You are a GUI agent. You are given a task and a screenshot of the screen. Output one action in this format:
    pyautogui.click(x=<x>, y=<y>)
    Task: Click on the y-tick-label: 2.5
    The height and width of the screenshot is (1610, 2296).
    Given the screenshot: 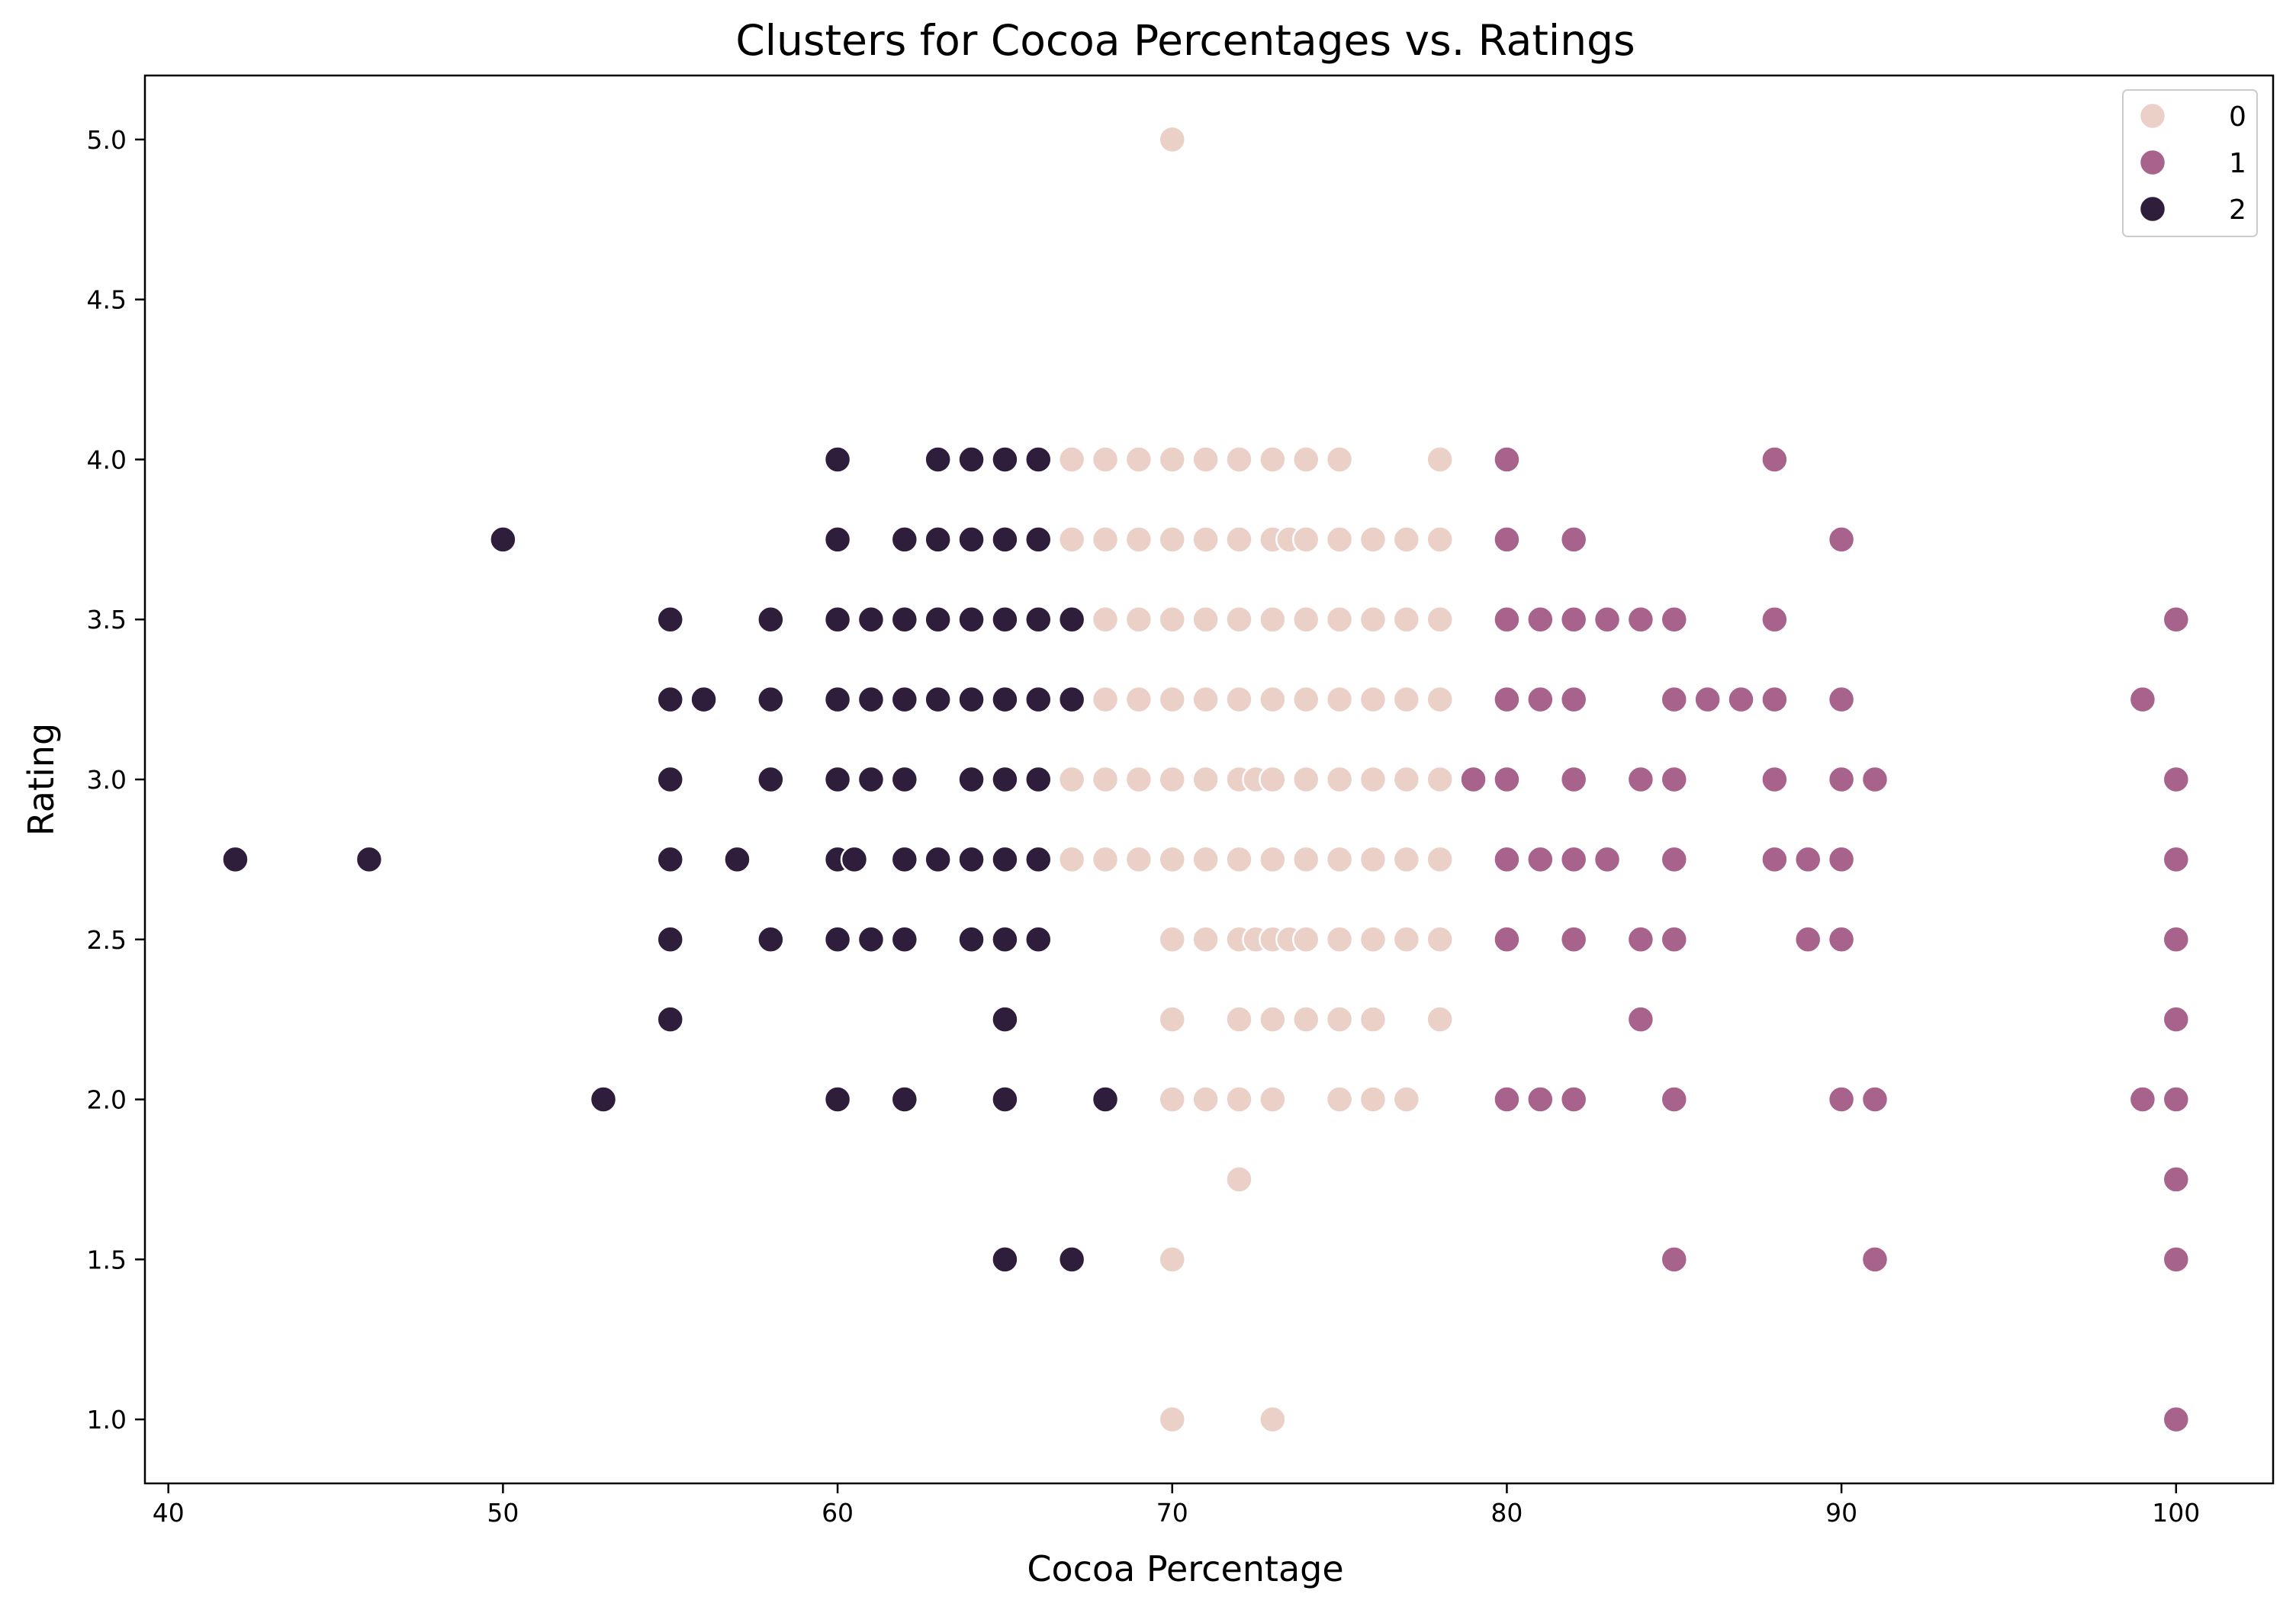 What is the action you would take?
    pyautogui.click(x=107, y=940)
    